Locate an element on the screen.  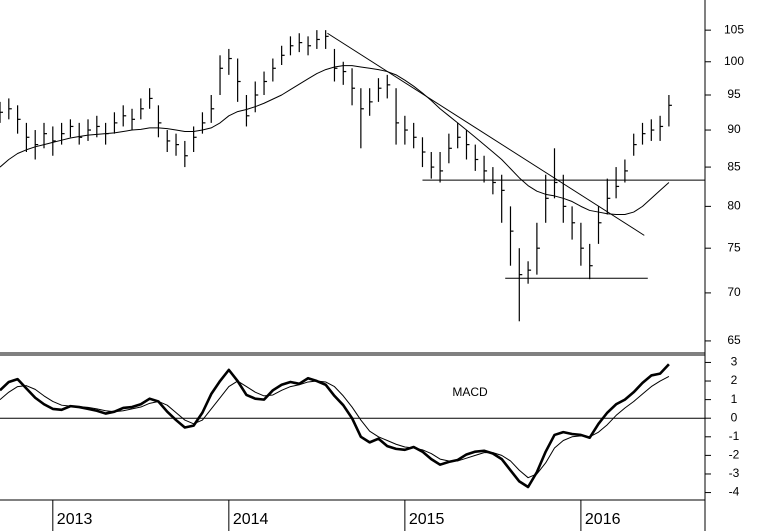
y-tick-label: 95 is located at coordinates (734, 94).